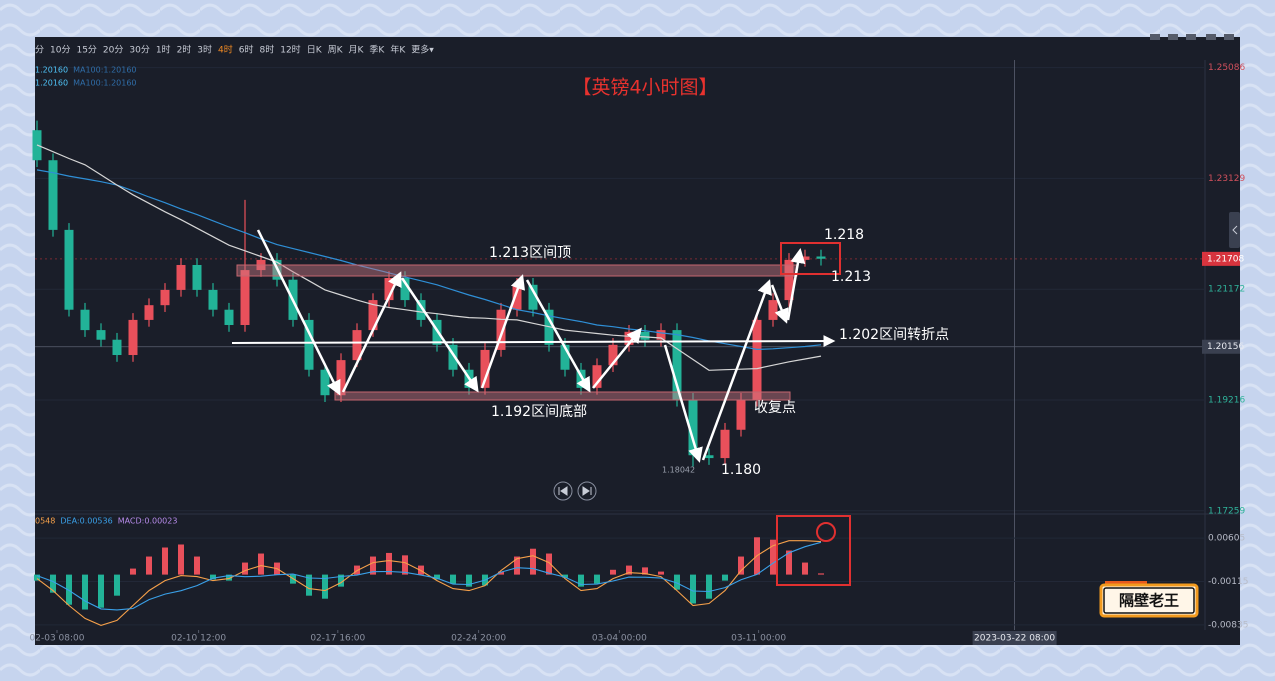 This screenshot has width=1275, height=681. What do you see at coordinates (575, 491) in the screenshot?
I see `nav-buttons` at bounding box center [575, 491].